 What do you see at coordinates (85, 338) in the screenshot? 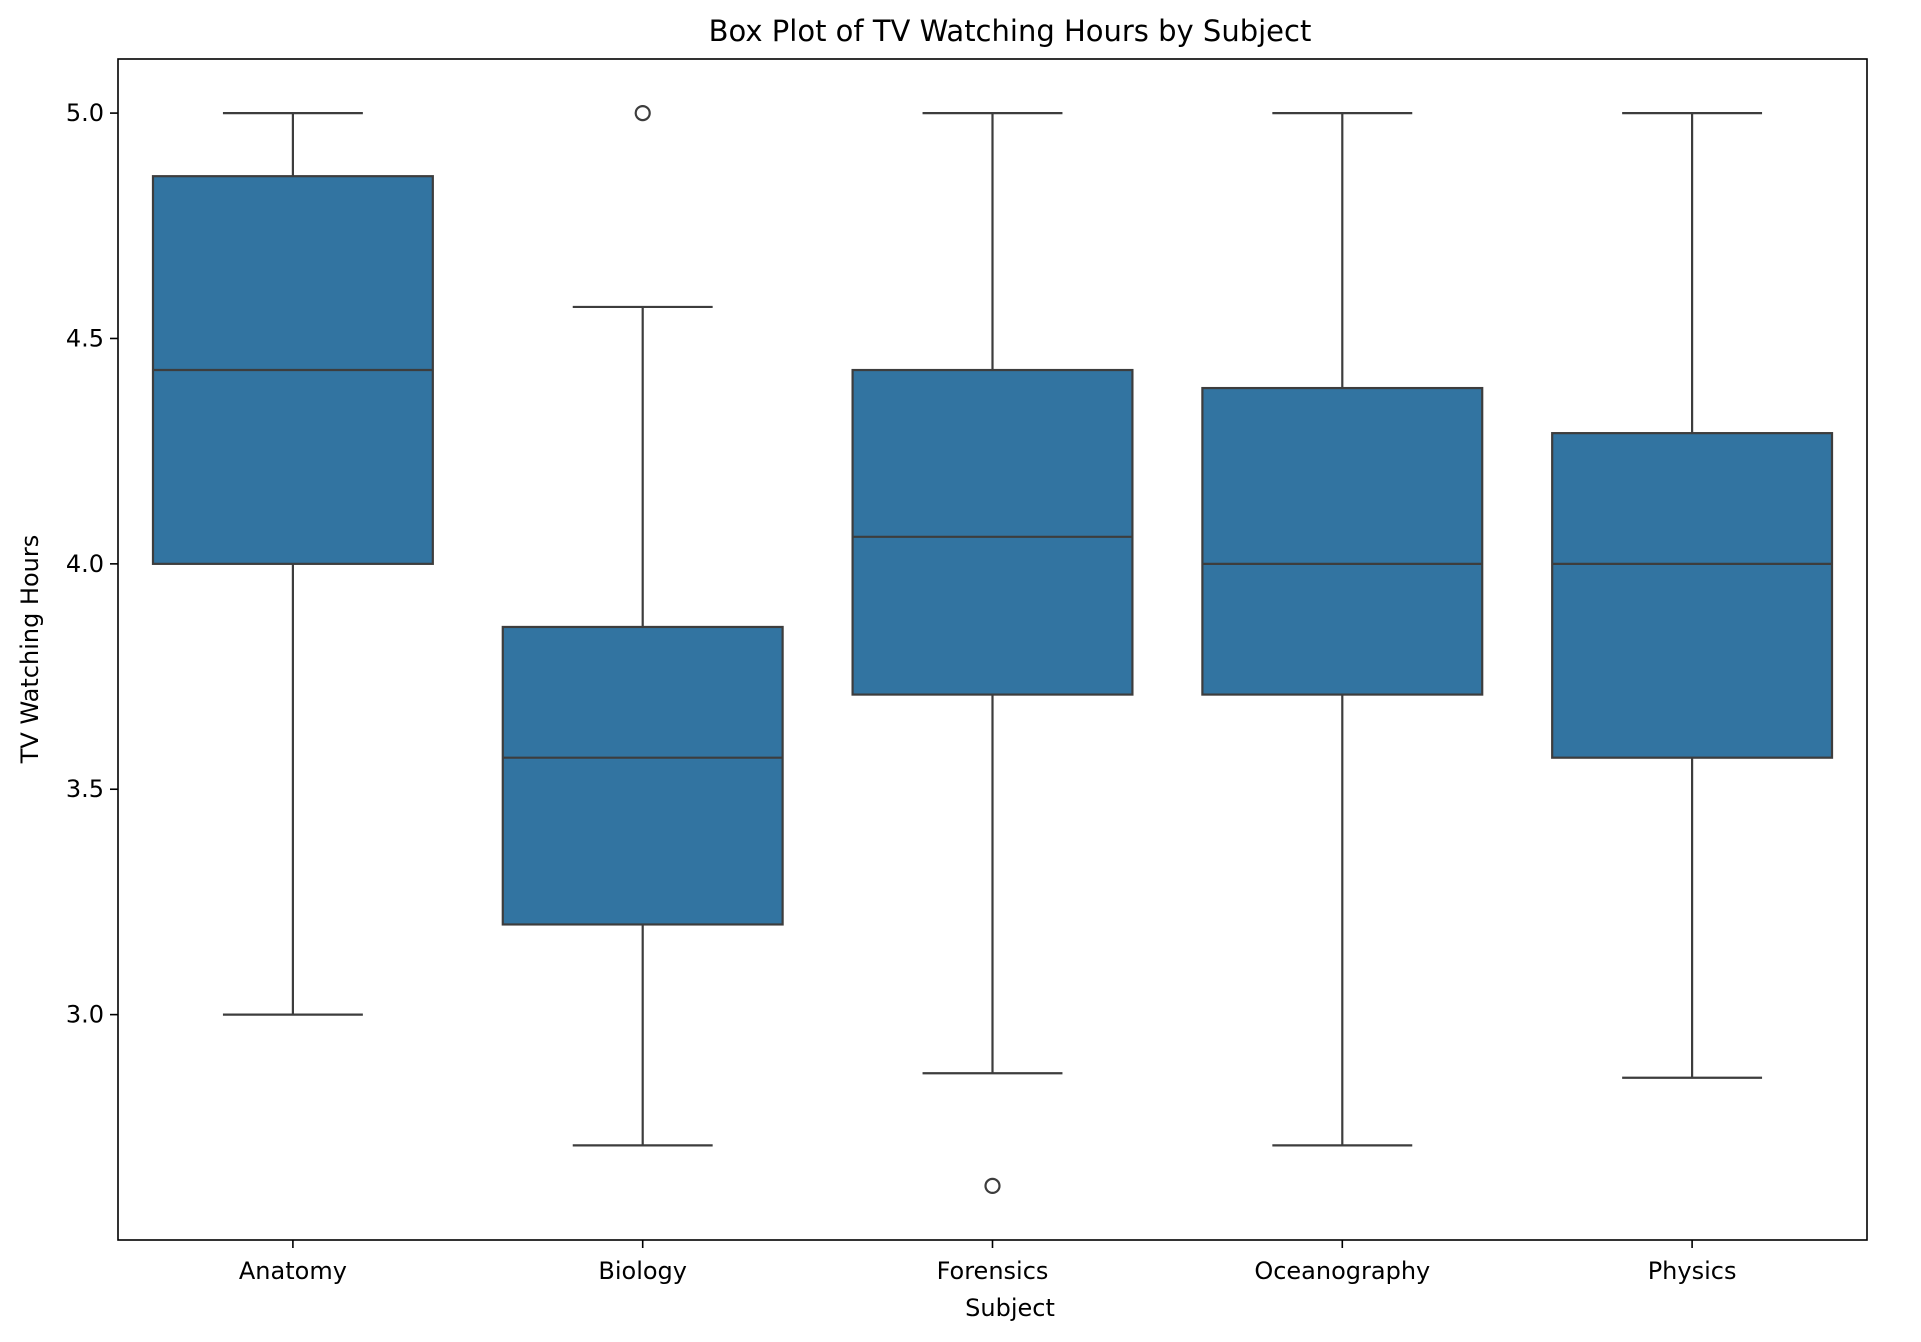
I see `y-tick-label: 4.5` at bounding box center [85, 338].